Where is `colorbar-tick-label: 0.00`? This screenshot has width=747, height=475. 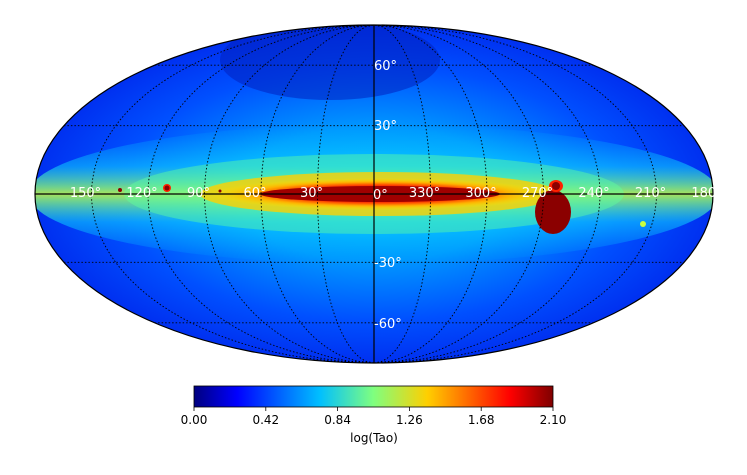
colorbar-tick-label: 0.00 is located at coordinates (194, 420).